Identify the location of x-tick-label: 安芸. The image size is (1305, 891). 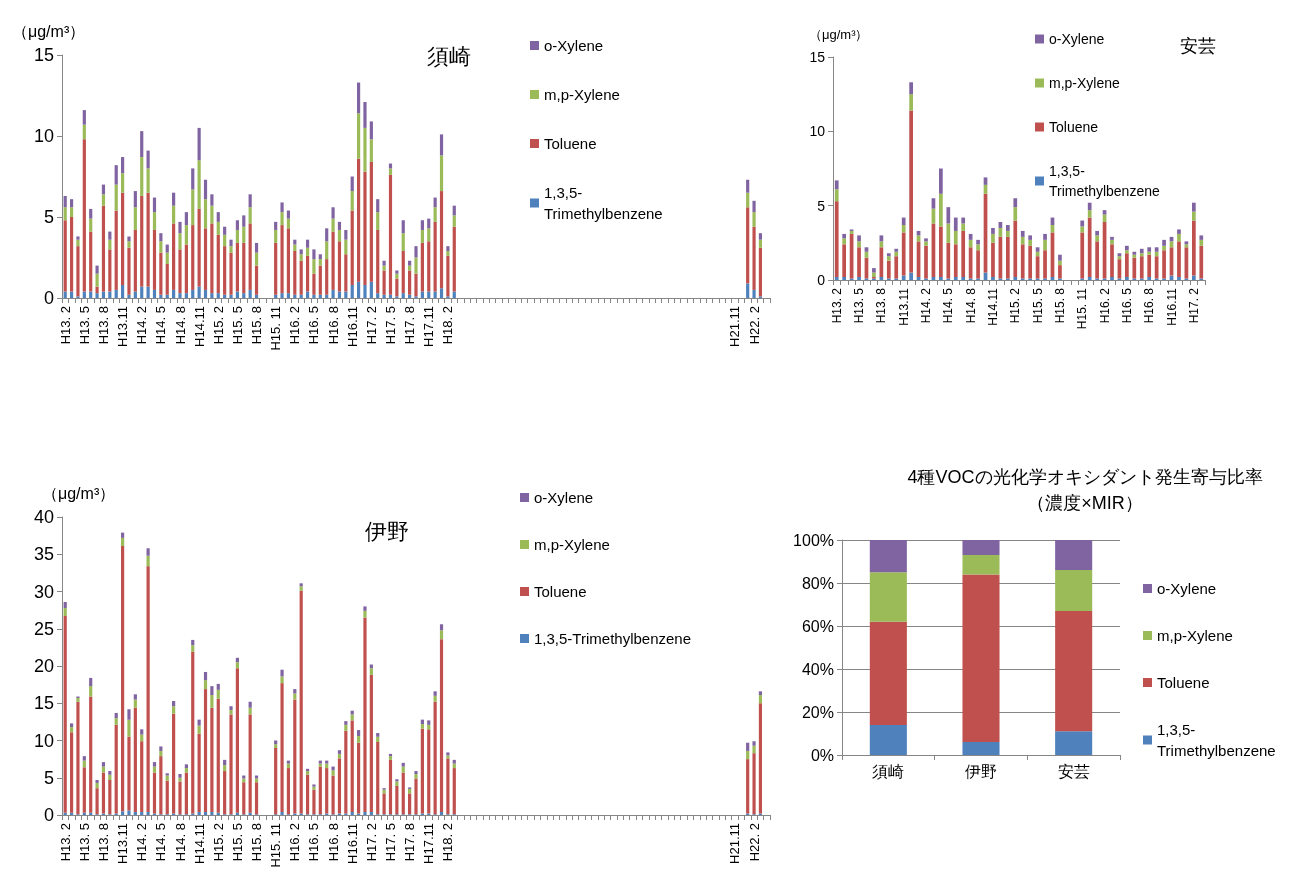
(1073, 771).